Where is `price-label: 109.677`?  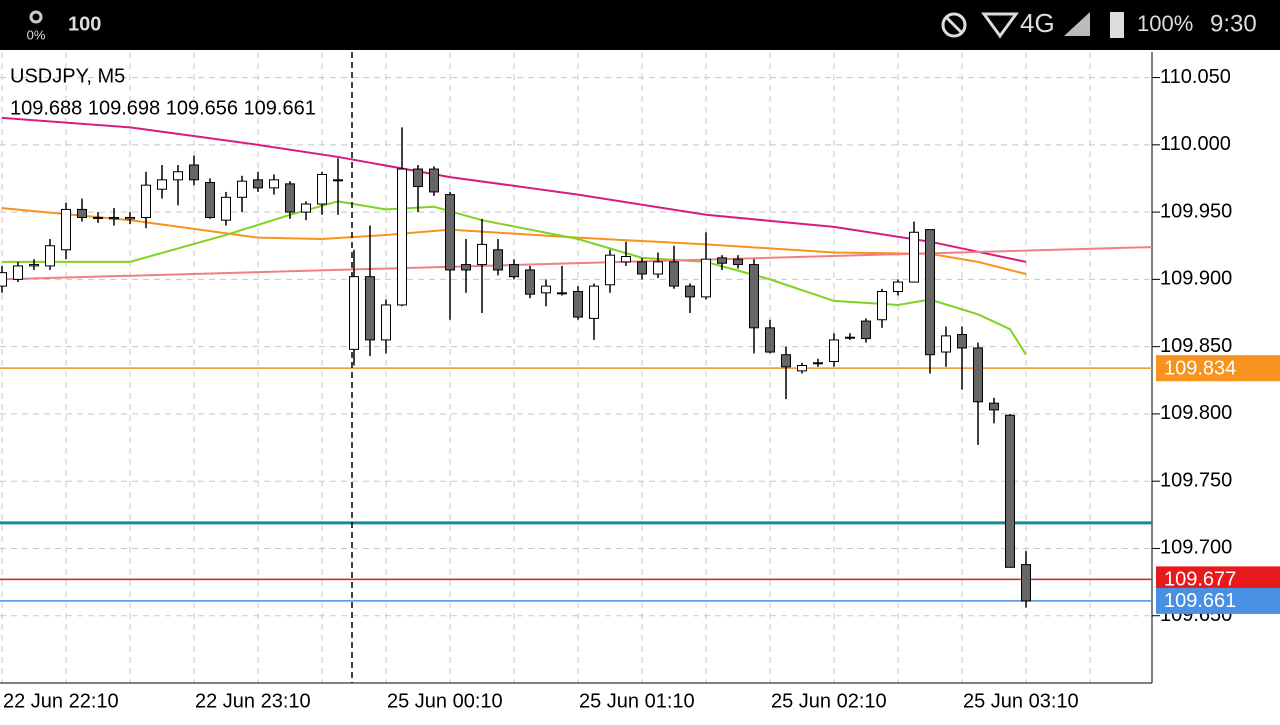
price-label: 109.677 is located at coordinates (1200, 580).